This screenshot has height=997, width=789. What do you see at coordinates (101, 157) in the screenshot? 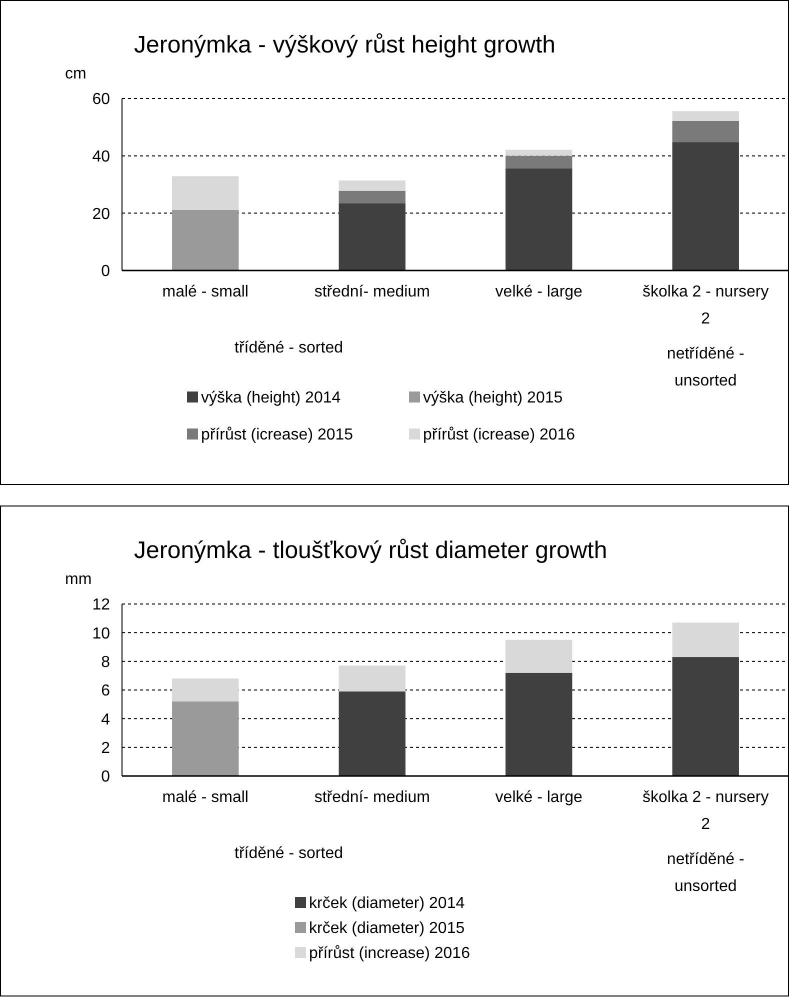
I see `y-tick-label: 40` at bounding box center [101, 157].